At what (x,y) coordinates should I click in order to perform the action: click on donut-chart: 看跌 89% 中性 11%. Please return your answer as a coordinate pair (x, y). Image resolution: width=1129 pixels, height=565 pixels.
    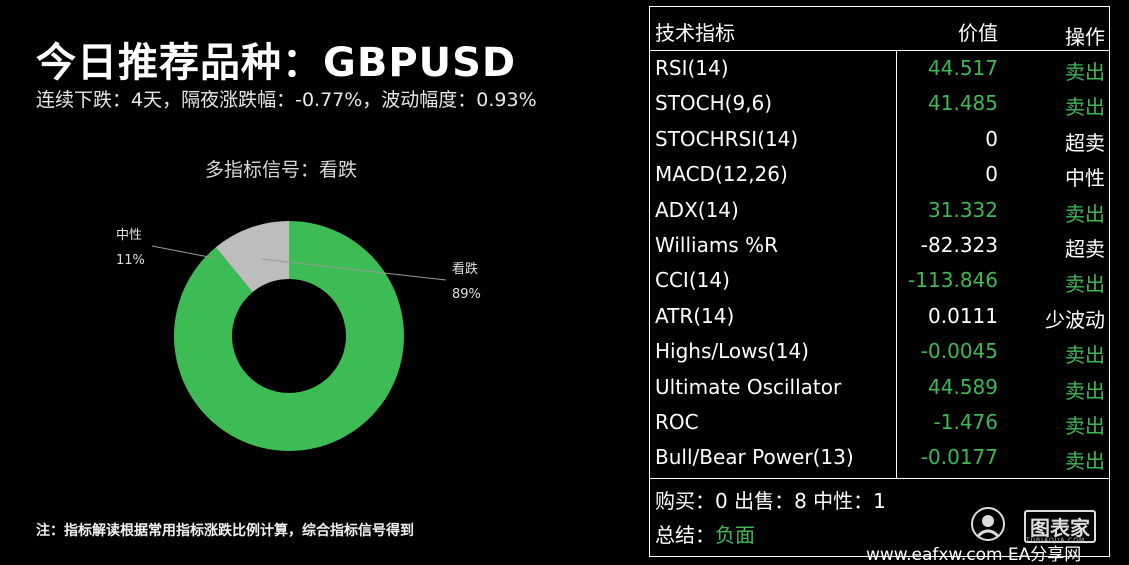
    Looking at the image, I should click on (298, 336).